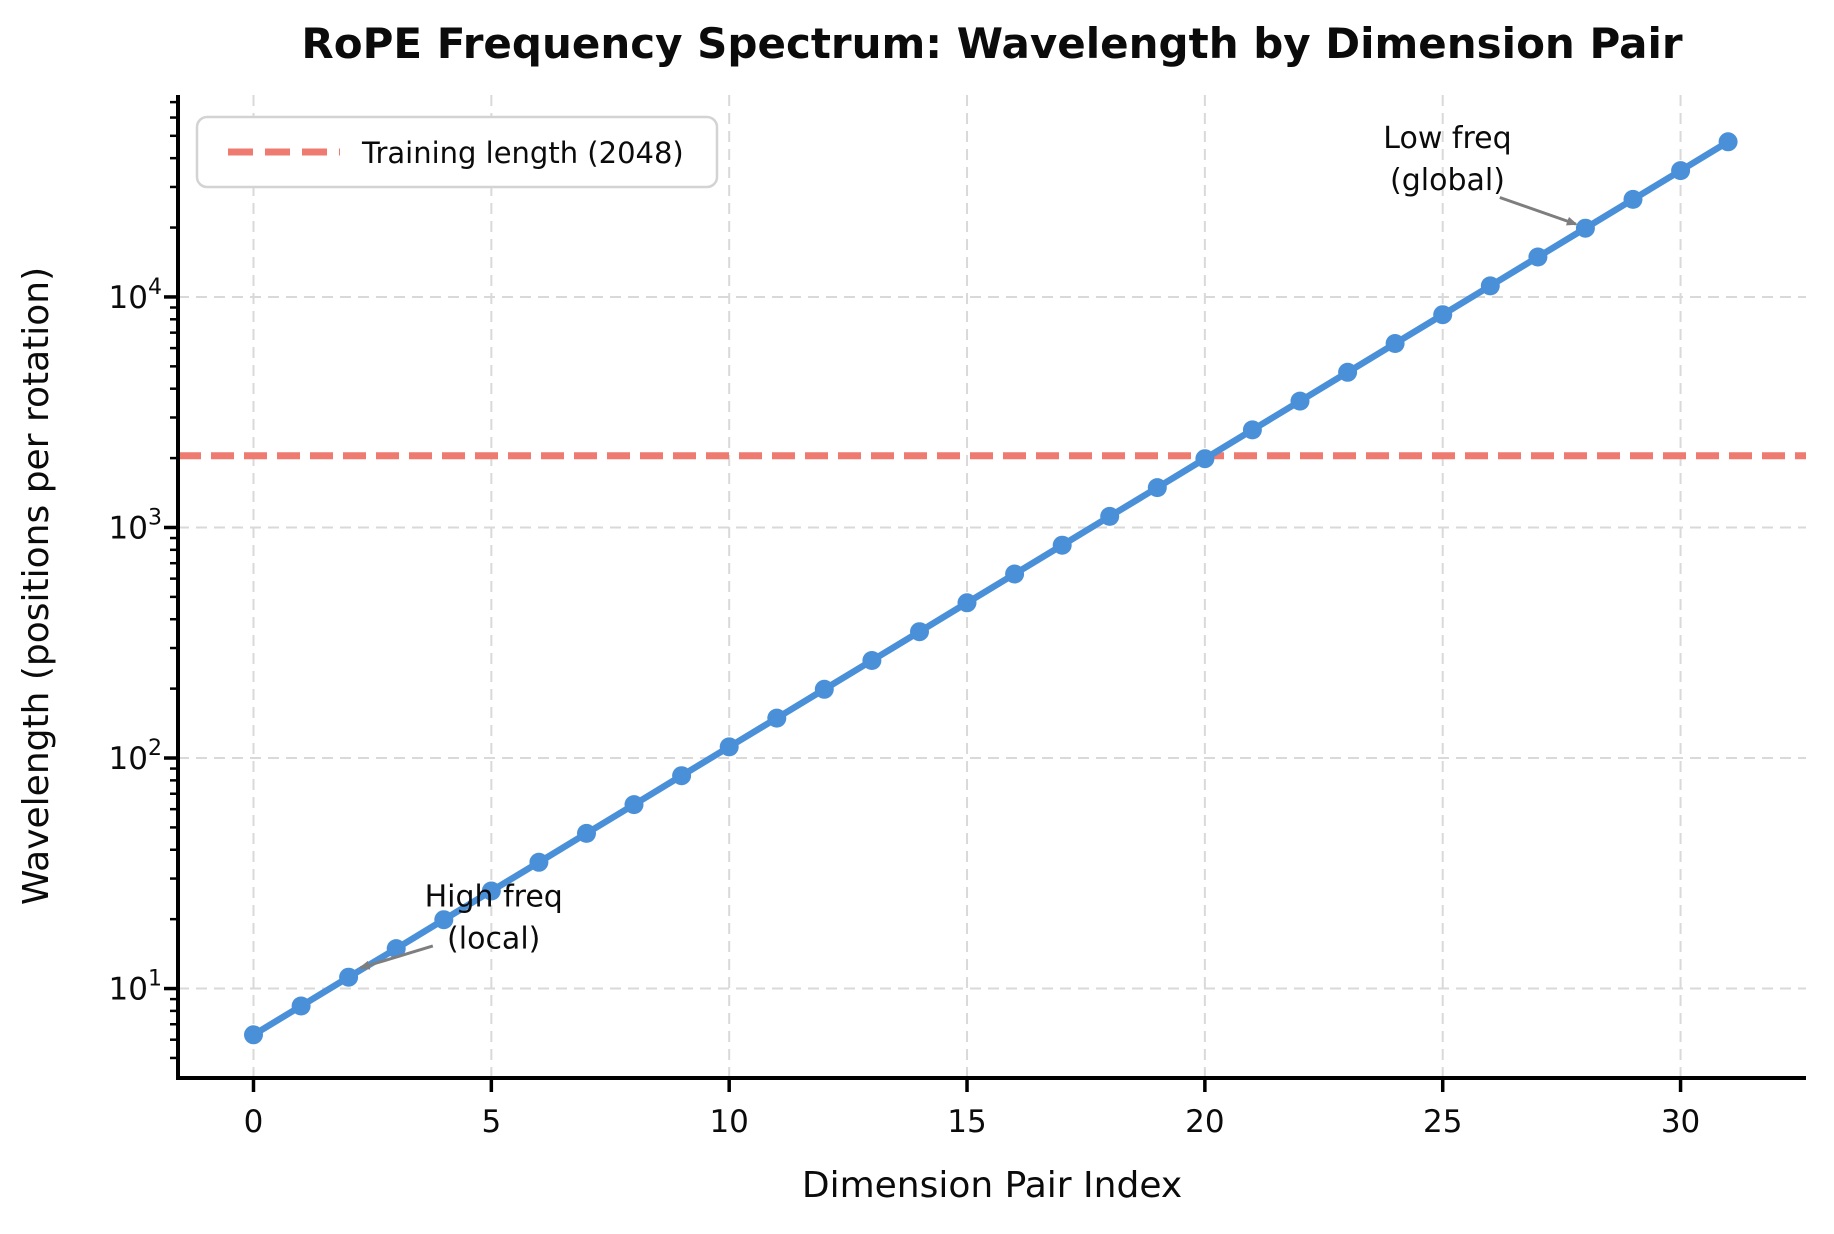 The width and height of the screenshot is (1834, 1234). Describe the element at coordinates (1680, 1122) in the screenshot. I see `x-tick-label: 30` at that location.